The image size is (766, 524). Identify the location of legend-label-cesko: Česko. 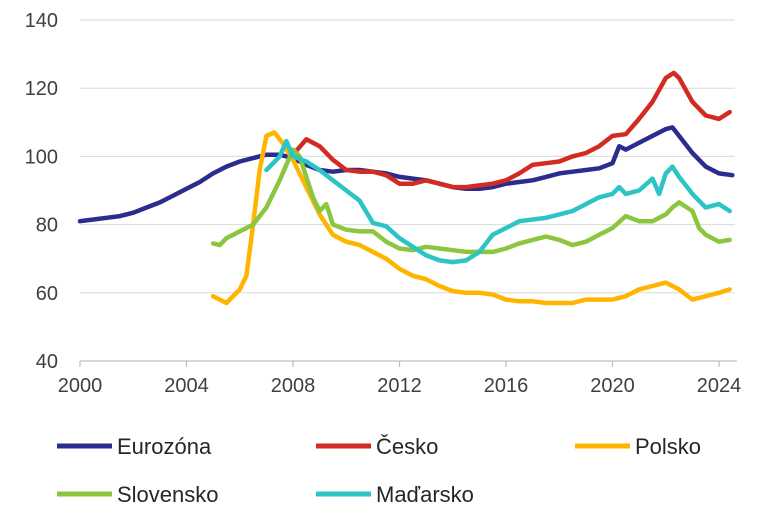
(407, 446).